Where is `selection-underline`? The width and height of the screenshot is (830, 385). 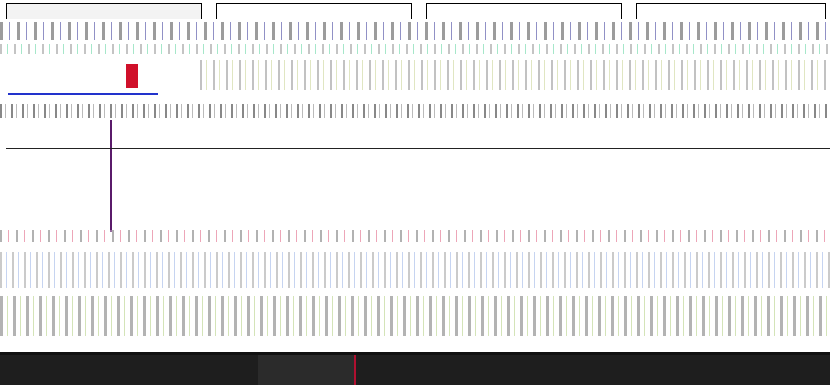 selection-underline is located at coordinates (83, 94).